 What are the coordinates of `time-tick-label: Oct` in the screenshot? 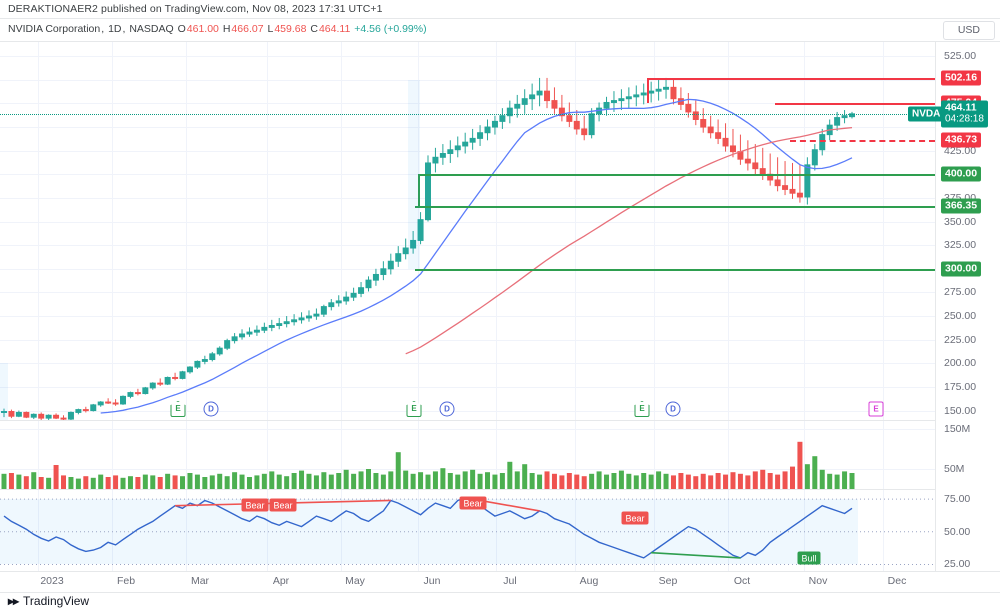 It's located at (742, 581).